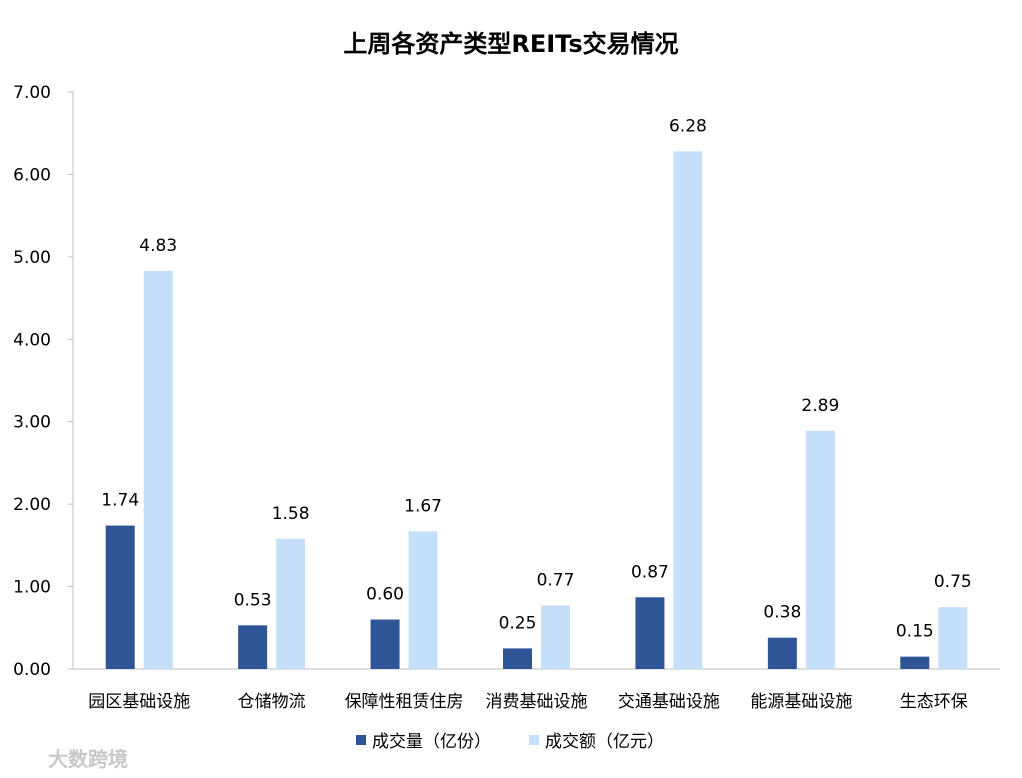 This screenshot has width=1022, height=778. I want to click on data-label: 0.75, so click(953, 582).